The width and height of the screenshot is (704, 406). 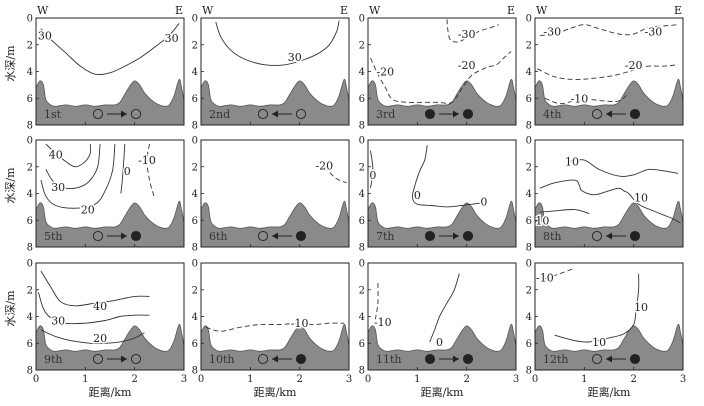 I want to click on contour-label: 40, so click(x=56, y=155).